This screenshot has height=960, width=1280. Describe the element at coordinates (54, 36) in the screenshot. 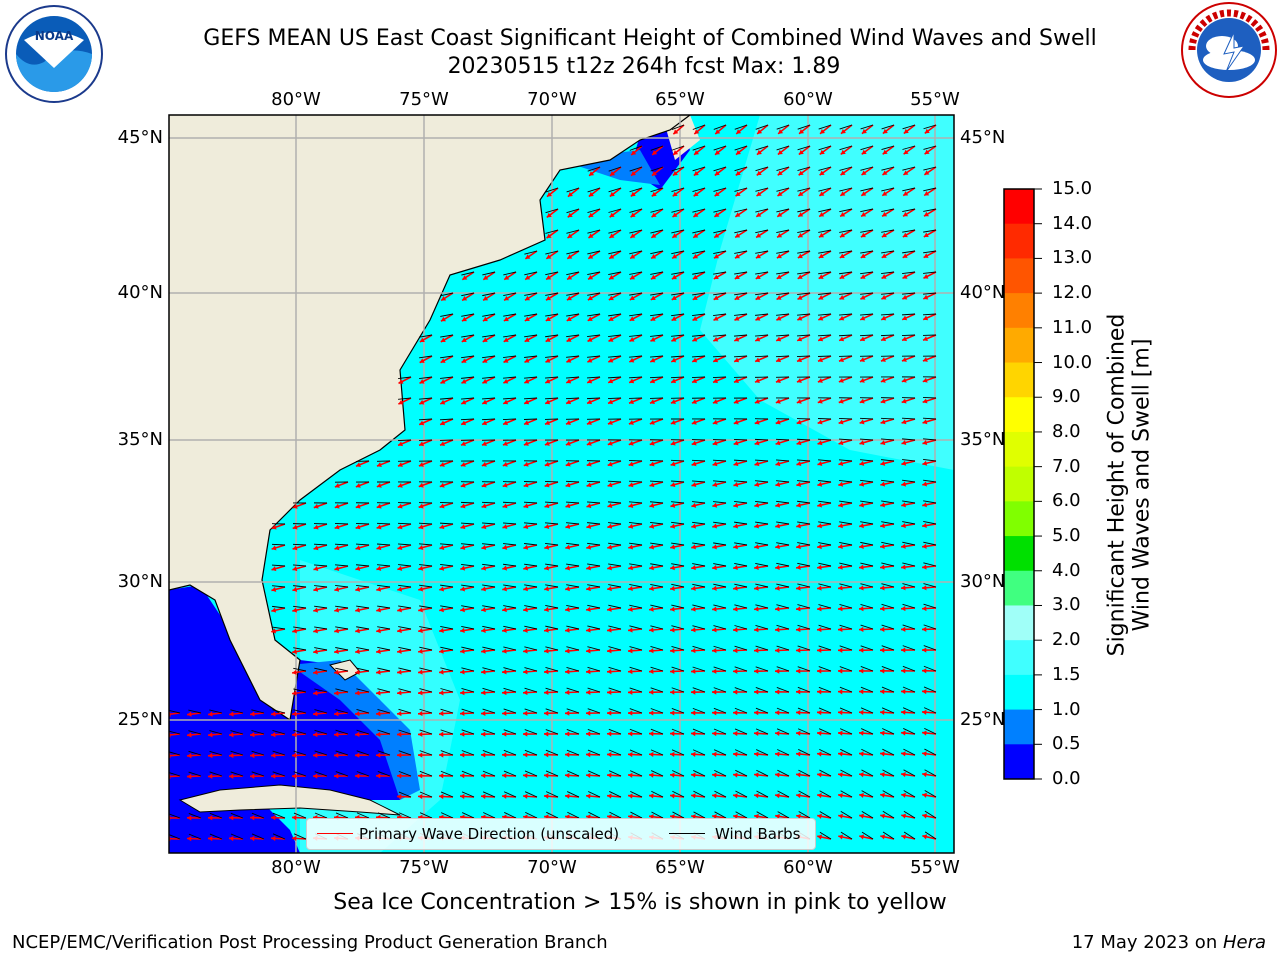

I see `noaa-logo-text: NOAA` at that location.